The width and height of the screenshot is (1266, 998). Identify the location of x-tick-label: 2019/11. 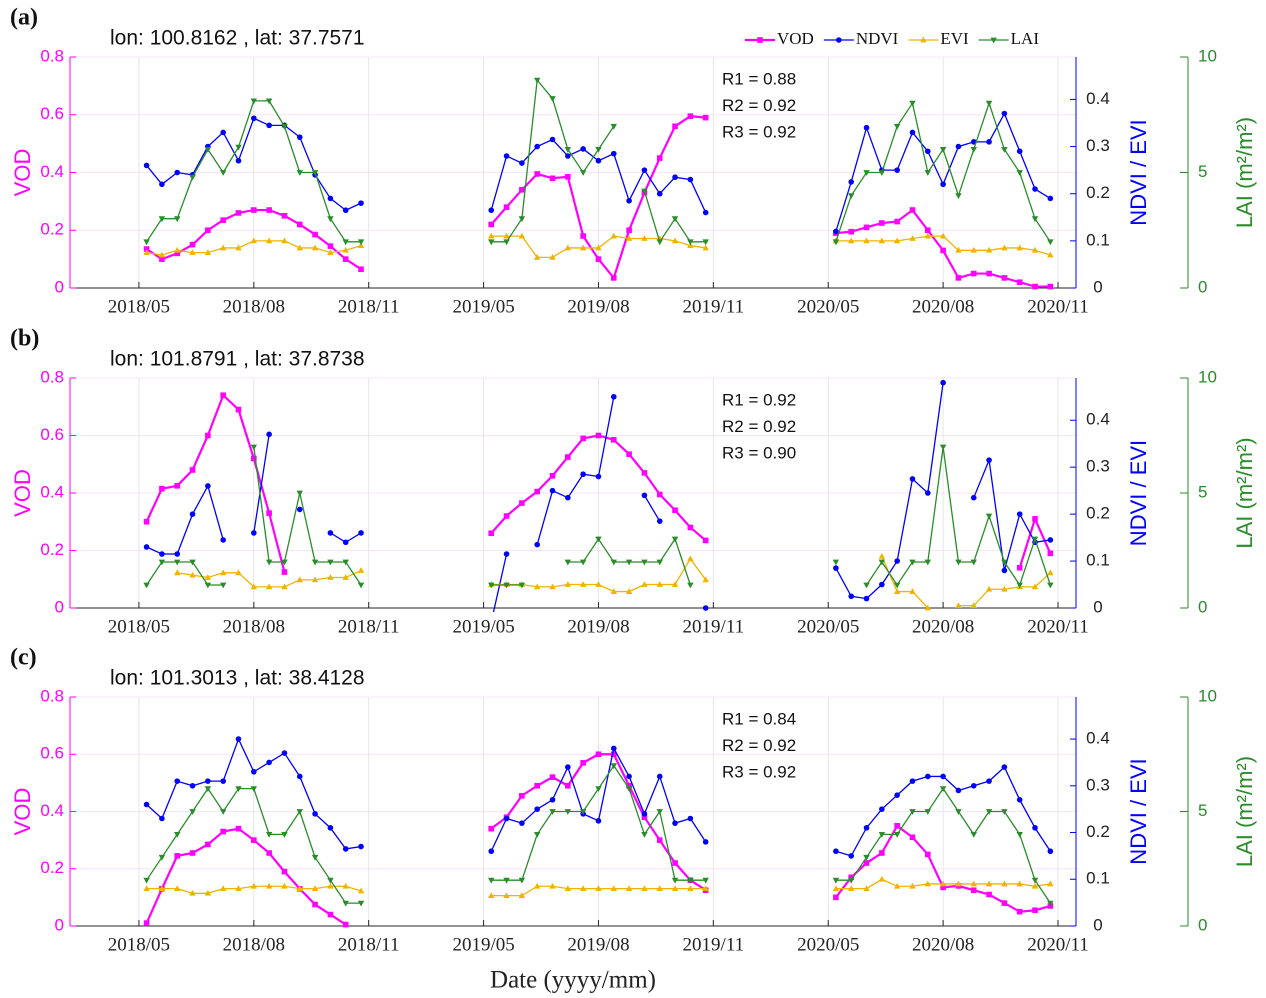
(714, 306).